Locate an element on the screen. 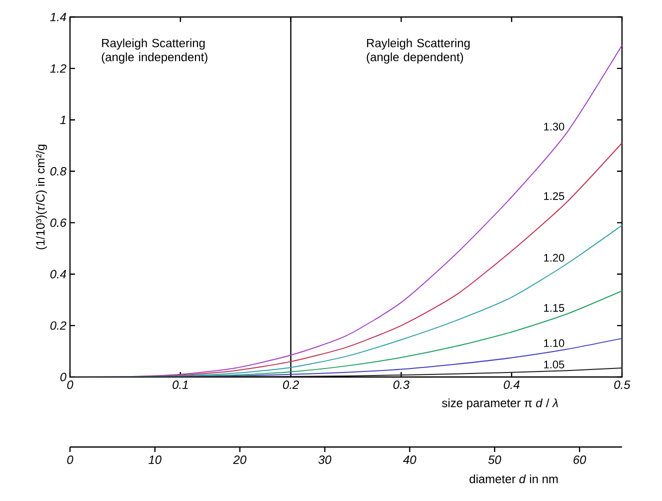  x2-tick-label: 0 is located at coordinates (70, 460).